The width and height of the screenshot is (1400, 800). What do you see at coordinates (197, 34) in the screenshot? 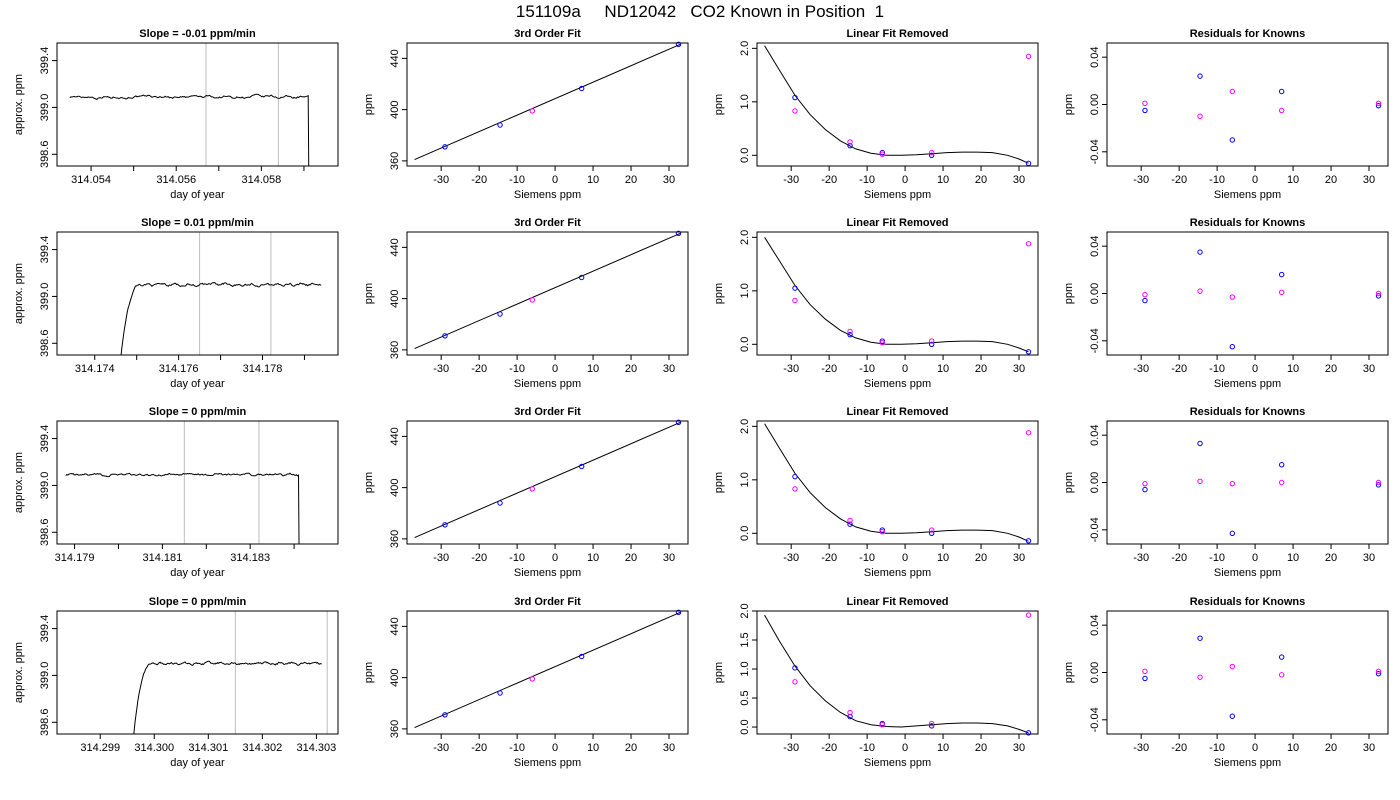
I see `panel-title: Slope = -0.01 ppm/min` at bounding box center [197, 34].